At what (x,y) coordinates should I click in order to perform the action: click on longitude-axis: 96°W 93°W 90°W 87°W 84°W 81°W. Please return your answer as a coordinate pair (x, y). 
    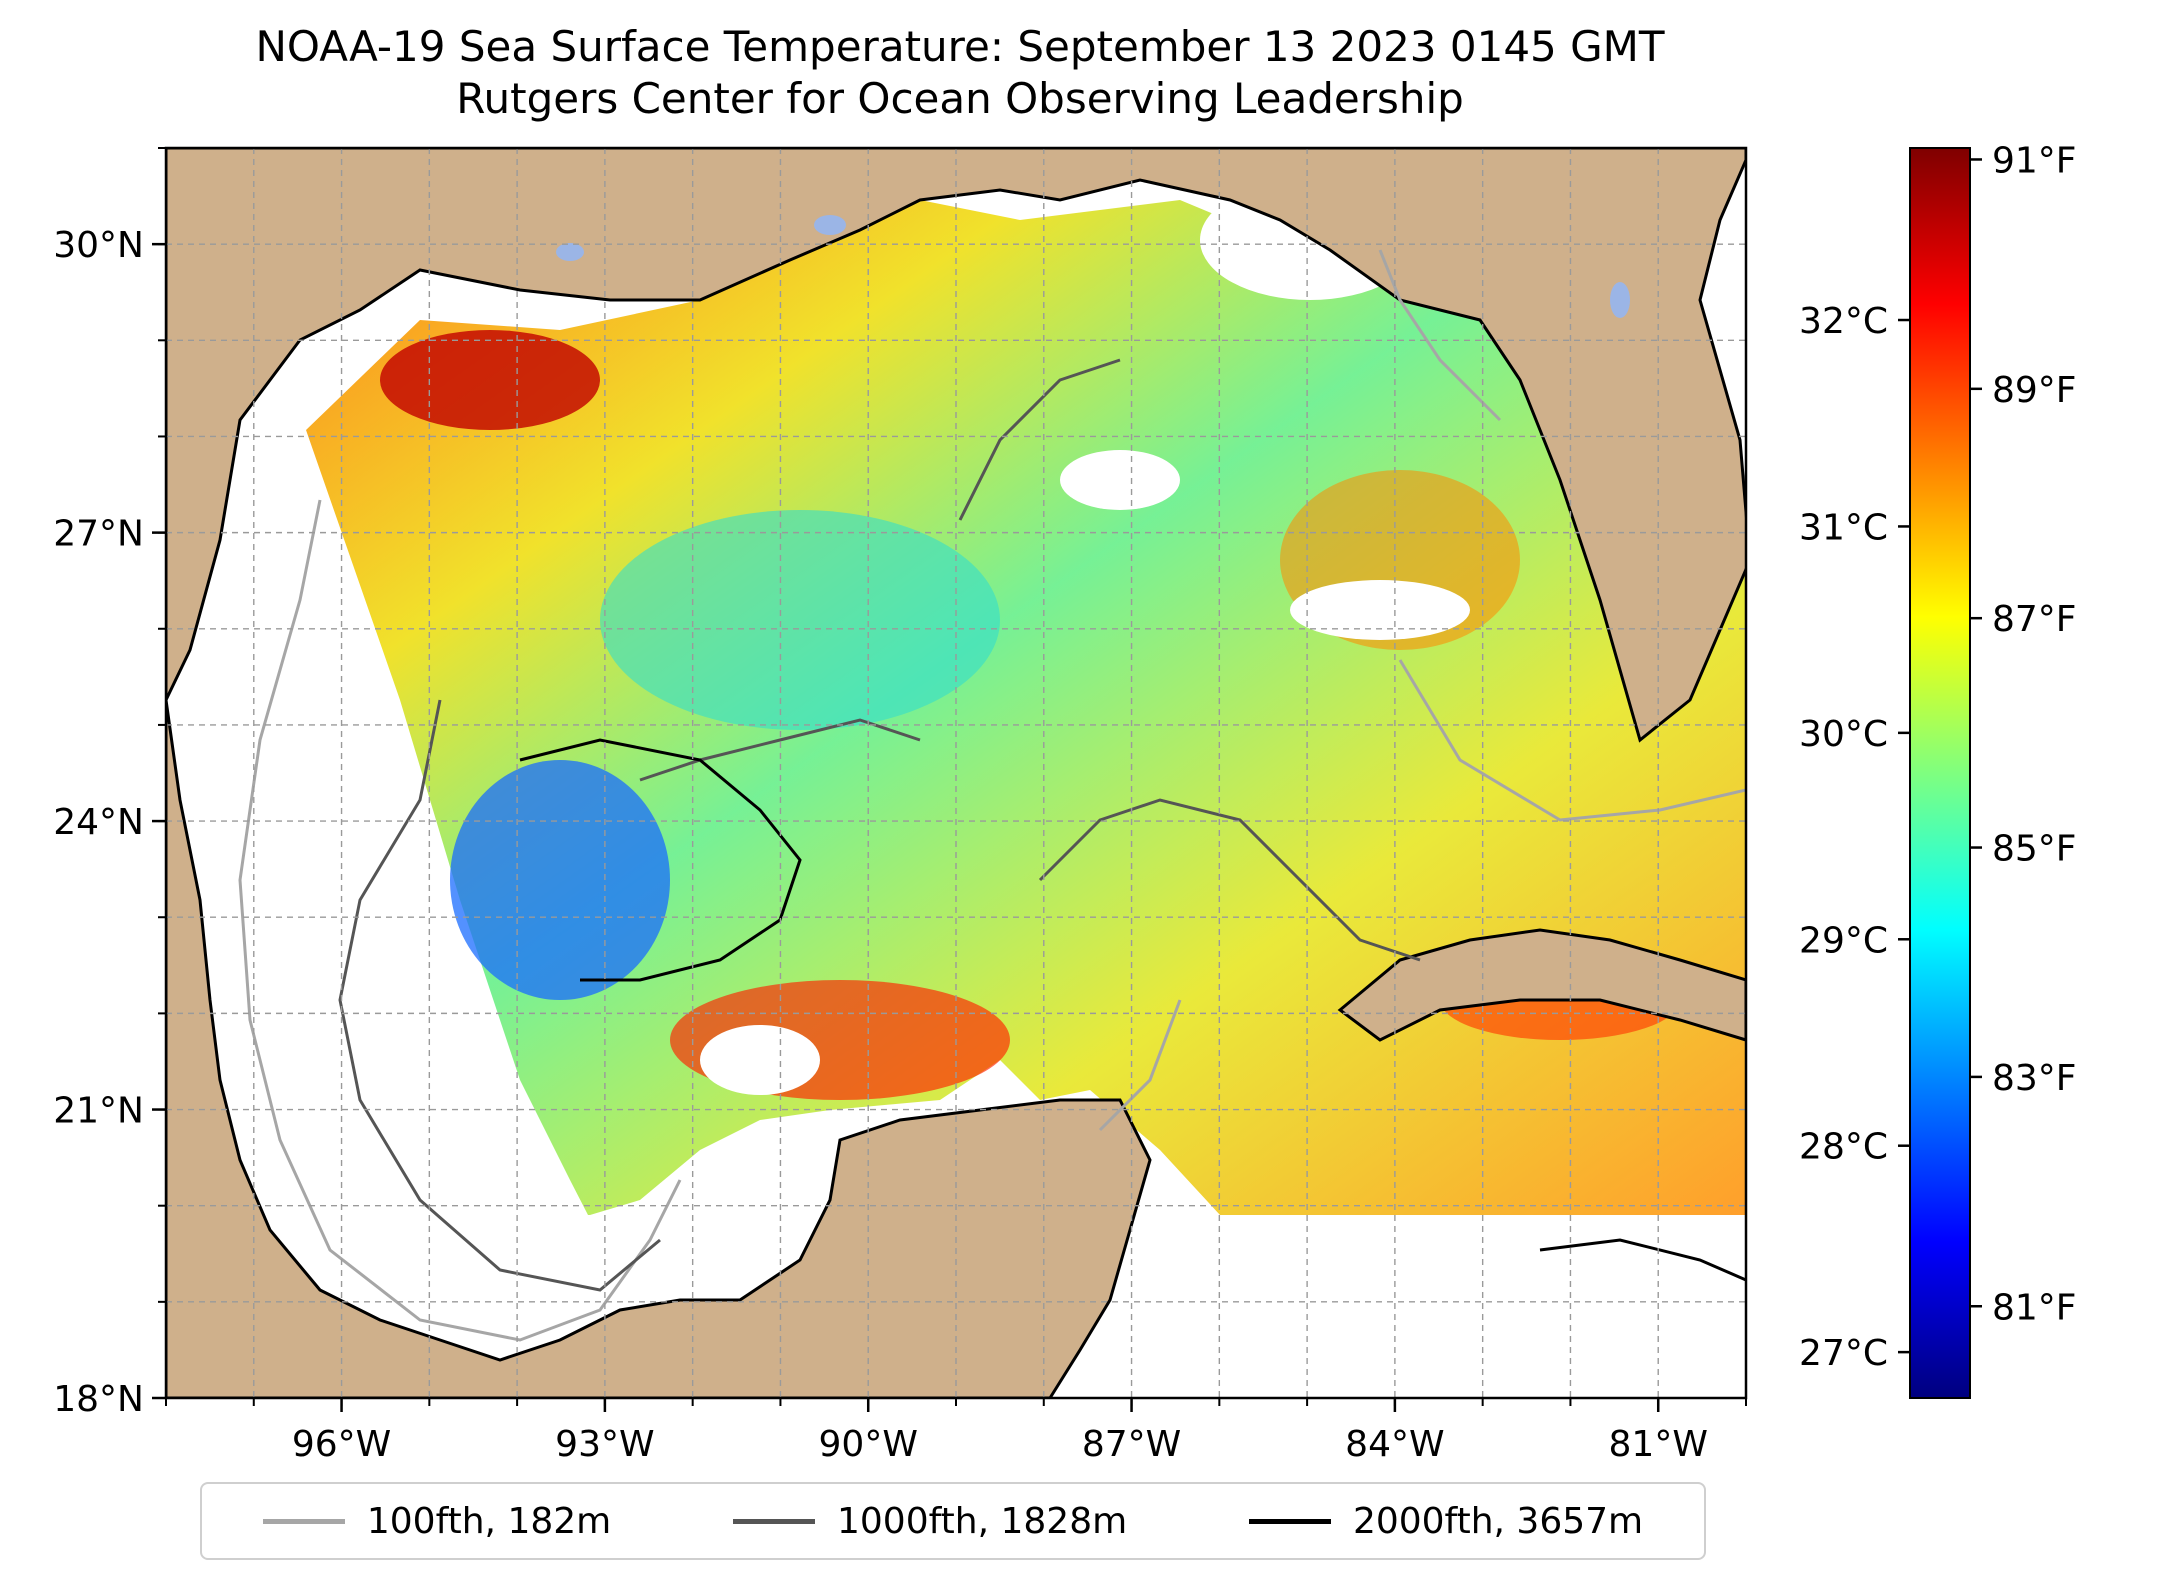
    Looking at the image, I should click on (956, 1431).